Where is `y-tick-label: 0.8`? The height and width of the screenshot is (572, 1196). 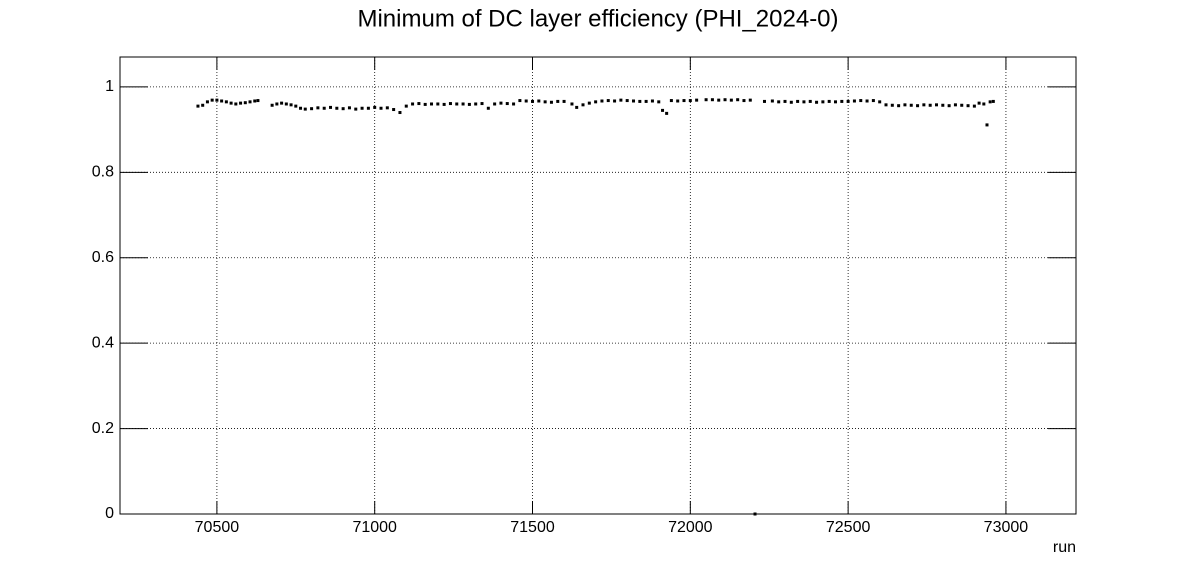
y-tick-label: 0.8 is located at coordinates (103, 172).